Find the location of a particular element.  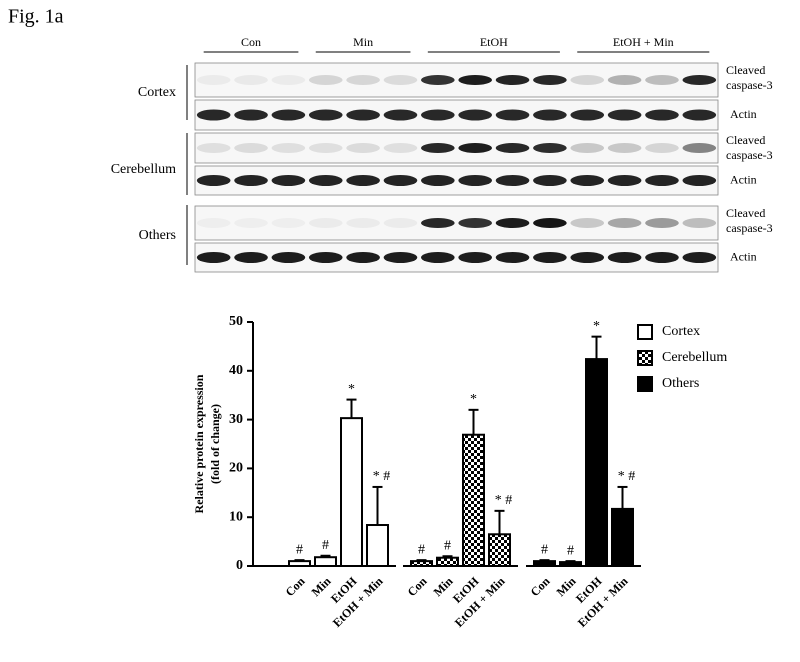

y-tick-label: 0 is located at coordinates (239, 565).